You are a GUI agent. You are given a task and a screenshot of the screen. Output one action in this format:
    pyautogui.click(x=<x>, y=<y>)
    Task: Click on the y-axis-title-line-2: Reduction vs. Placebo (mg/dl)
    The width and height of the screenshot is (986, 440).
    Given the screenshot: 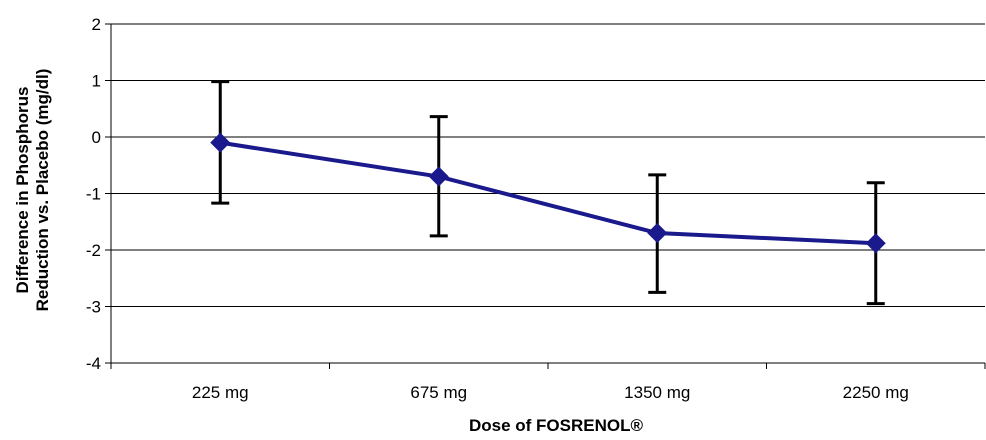 What is the action you would take?
    pyautogui.click(x=42, y=190)
    